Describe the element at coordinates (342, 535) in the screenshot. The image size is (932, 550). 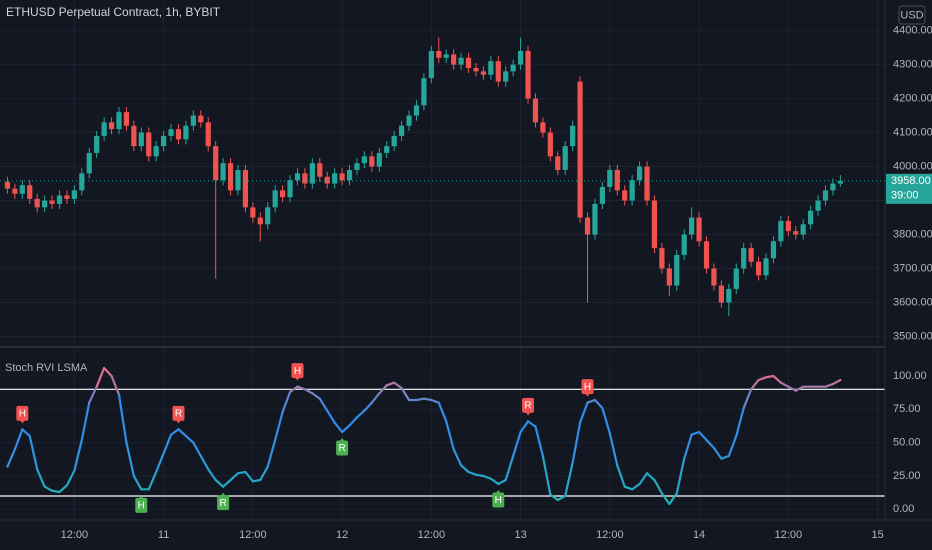
I see `x-tick-label: 12` at that location.